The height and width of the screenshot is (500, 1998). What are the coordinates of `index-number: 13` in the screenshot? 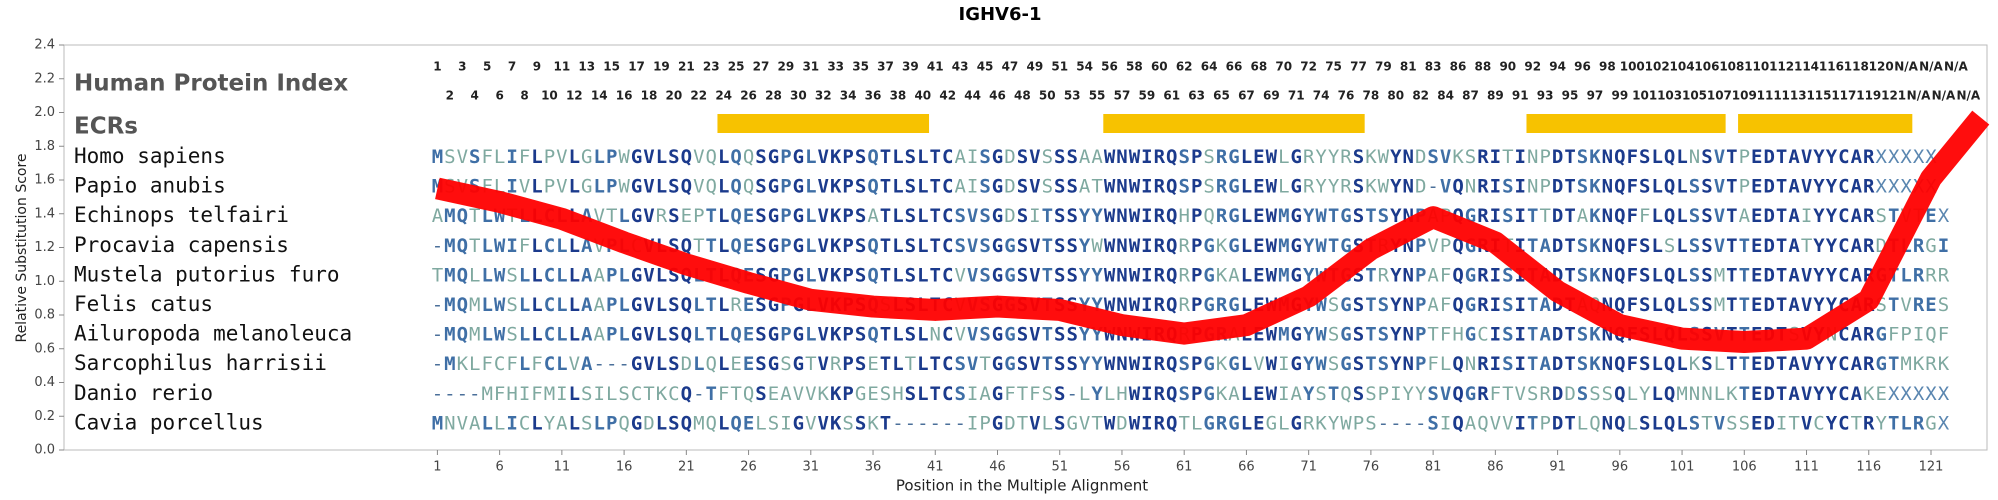 It's located at (586, 67).